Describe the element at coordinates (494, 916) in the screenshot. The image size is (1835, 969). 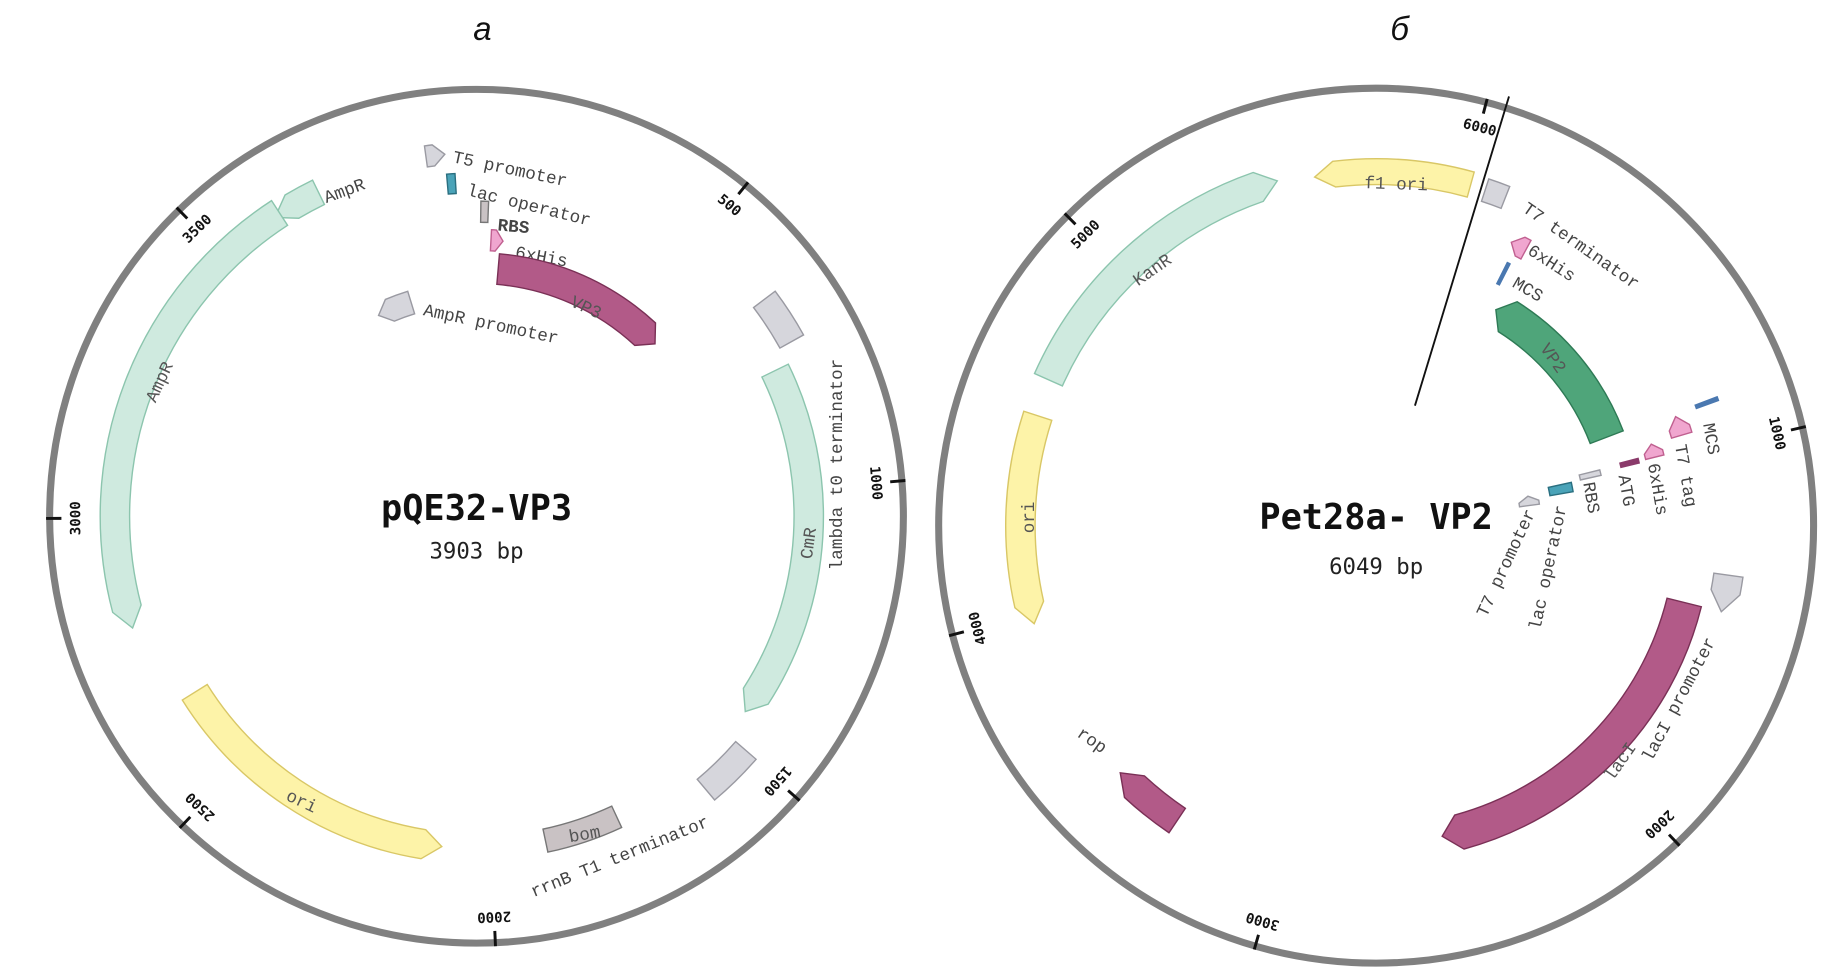
I see `tick-label: 2000` at that location.